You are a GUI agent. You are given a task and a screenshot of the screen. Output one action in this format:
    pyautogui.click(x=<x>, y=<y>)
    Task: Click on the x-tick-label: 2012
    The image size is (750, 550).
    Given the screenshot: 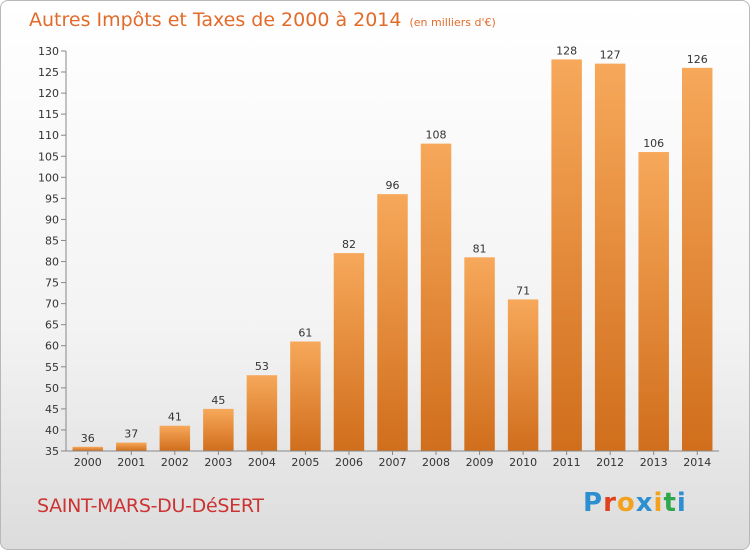 What is the action you would take?
    pyautogui.click(x=610, y=462)
    